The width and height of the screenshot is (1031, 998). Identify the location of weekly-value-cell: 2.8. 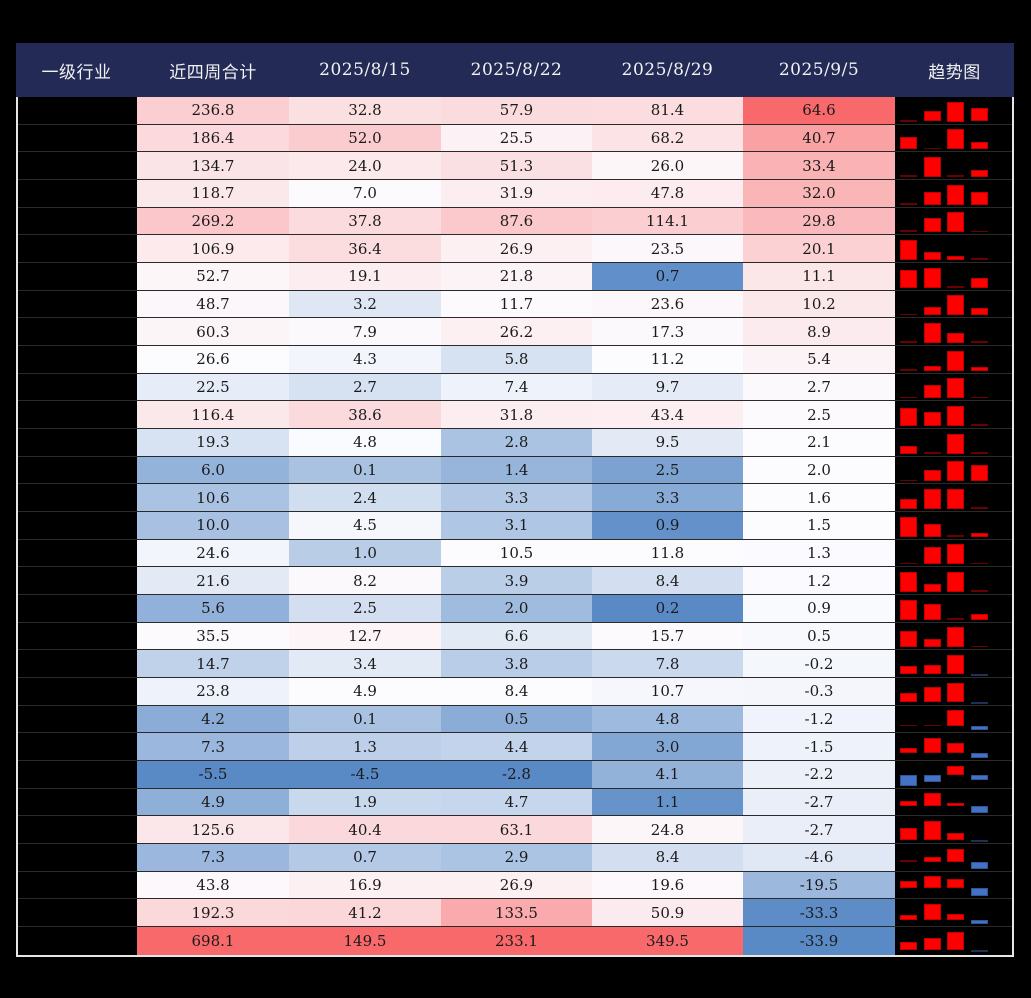
(516, 442).